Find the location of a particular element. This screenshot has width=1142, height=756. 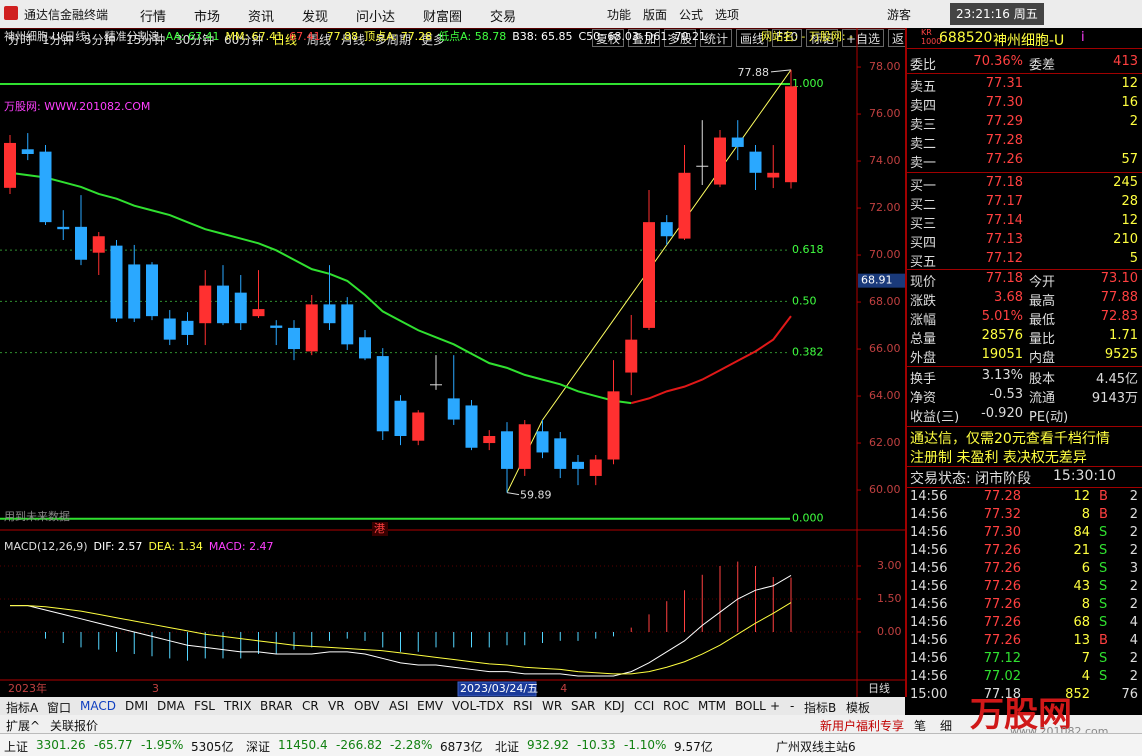

menu-item: 行情 is located at coordinates (153, 17).